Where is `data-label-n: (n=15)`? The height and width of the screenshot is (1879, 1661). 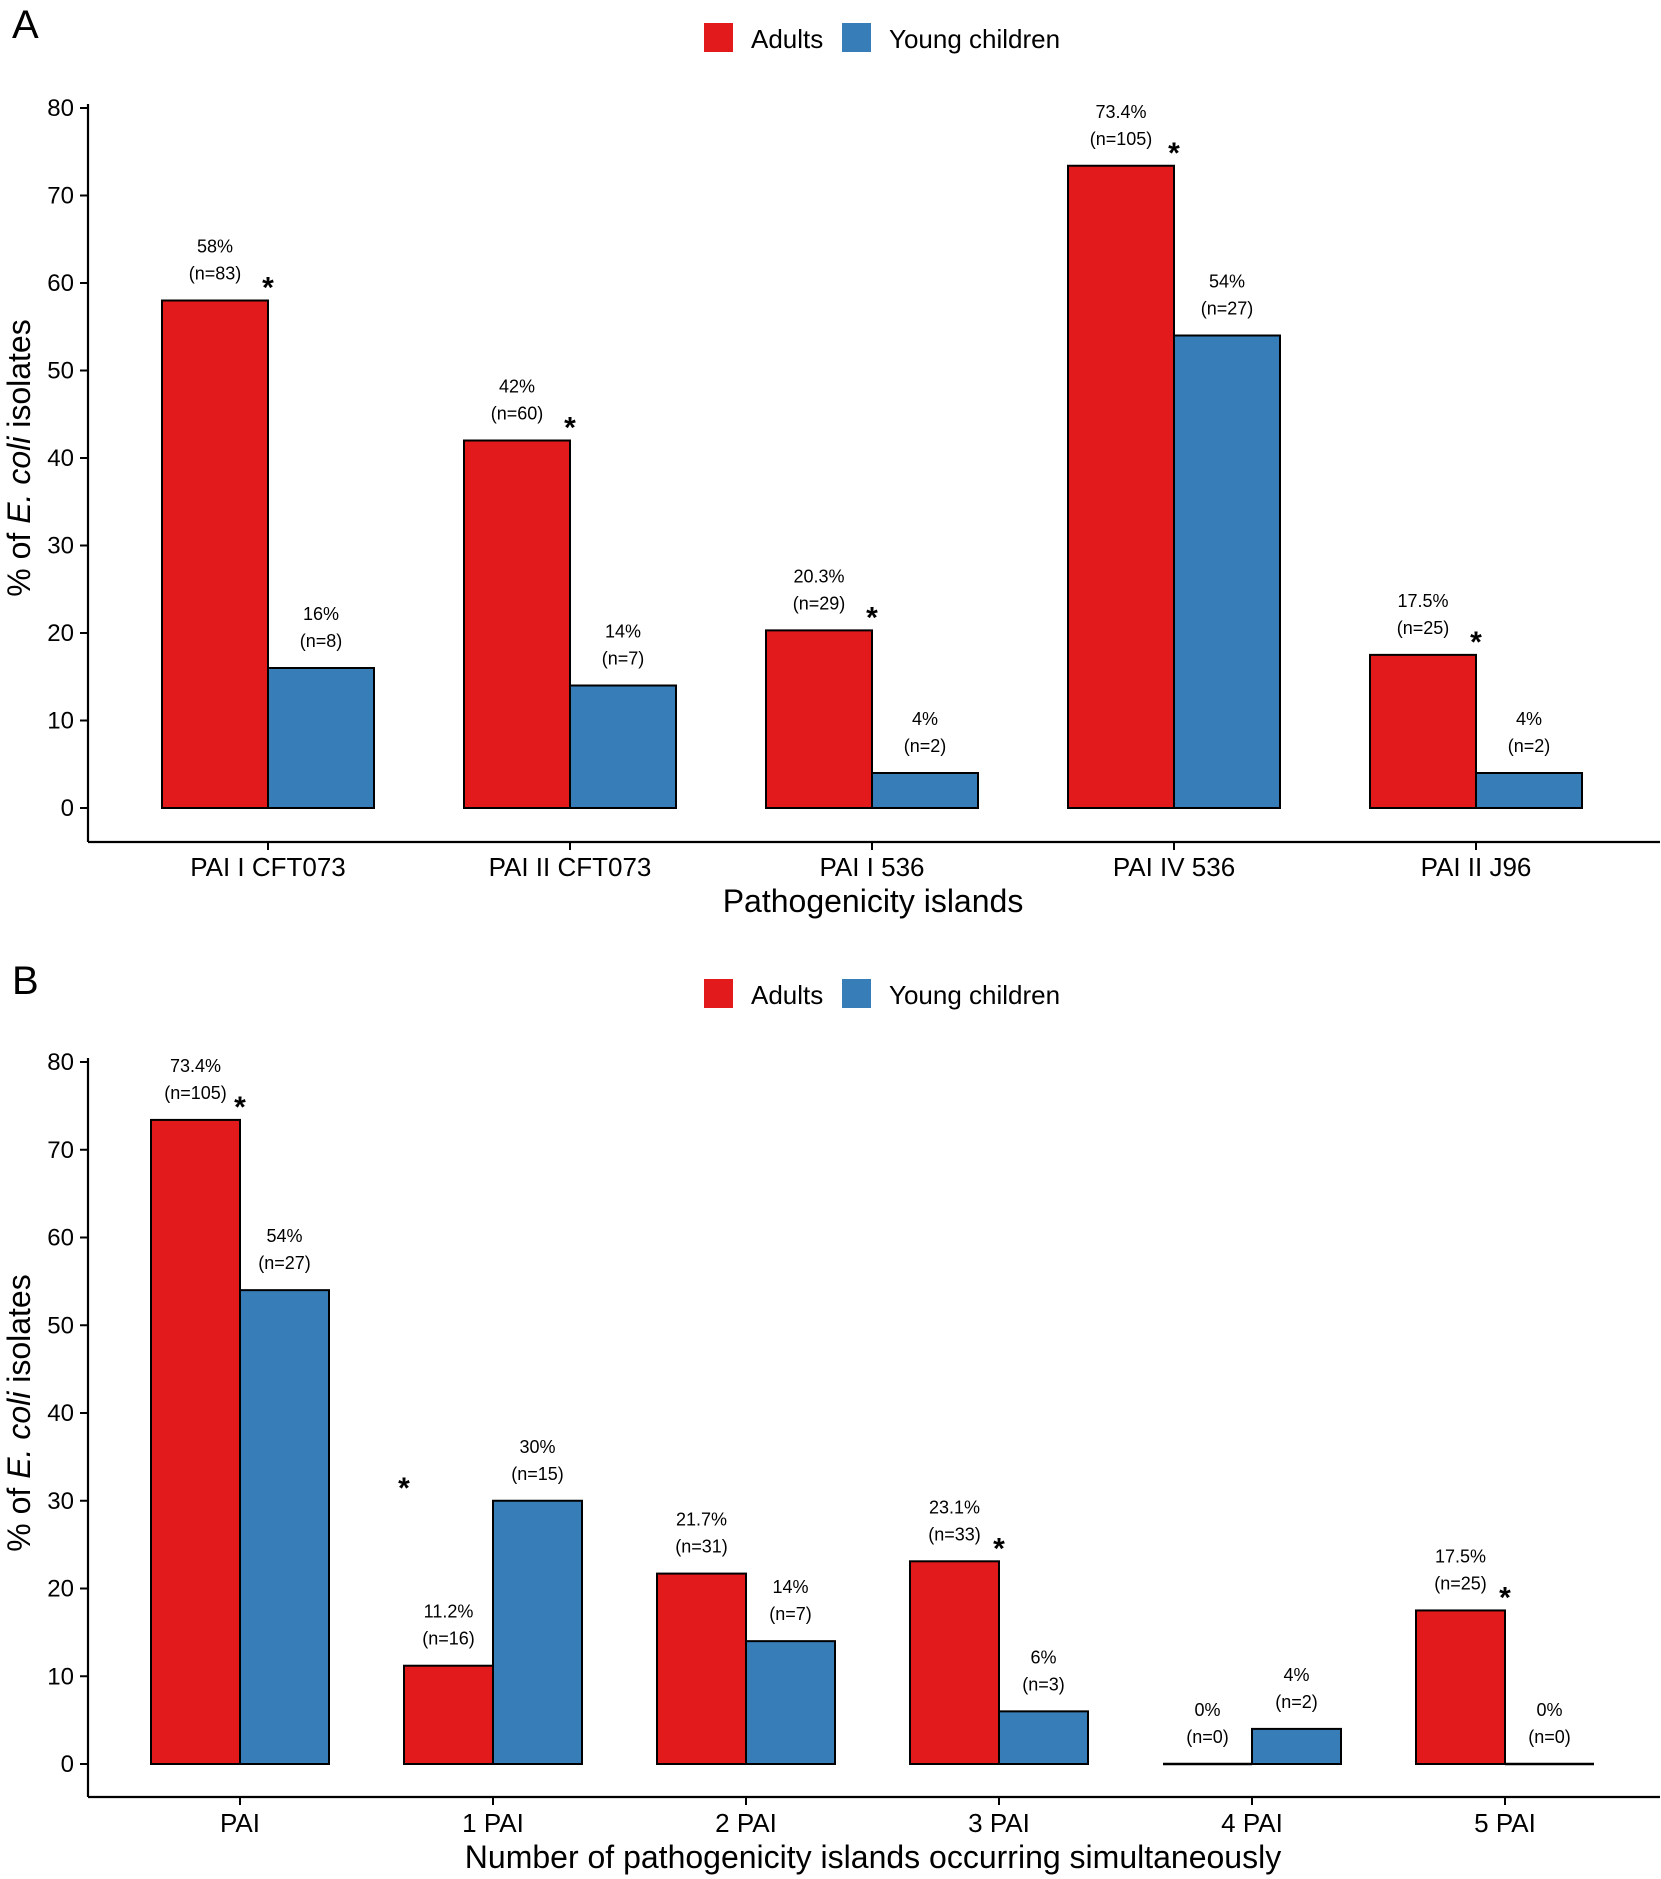 data-label-n: (n=15) is located at coordinates (537, 1474).